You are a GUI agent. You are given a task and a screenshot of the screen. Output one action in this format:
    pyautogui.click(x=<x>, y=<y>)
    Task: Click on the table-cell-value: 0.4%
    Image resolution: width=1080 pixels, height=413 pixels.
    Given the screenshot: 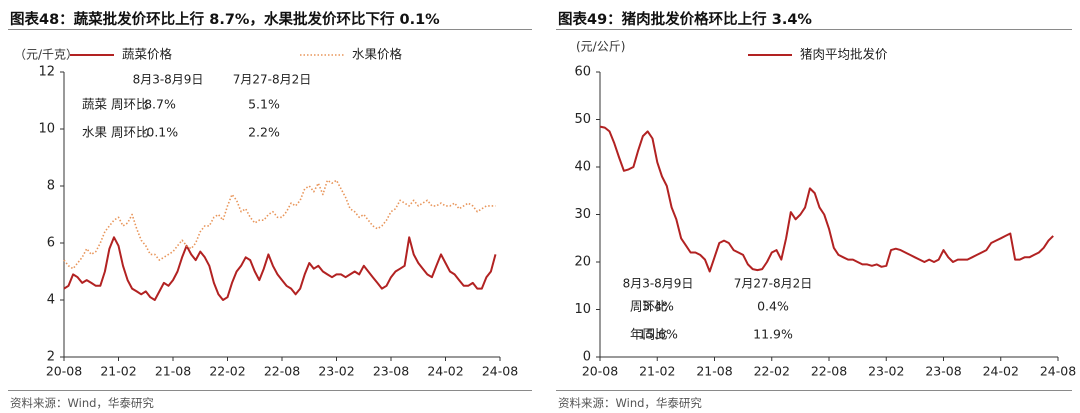 What is the action you would take?
    pyautogui.click(x=773, y=306)
    